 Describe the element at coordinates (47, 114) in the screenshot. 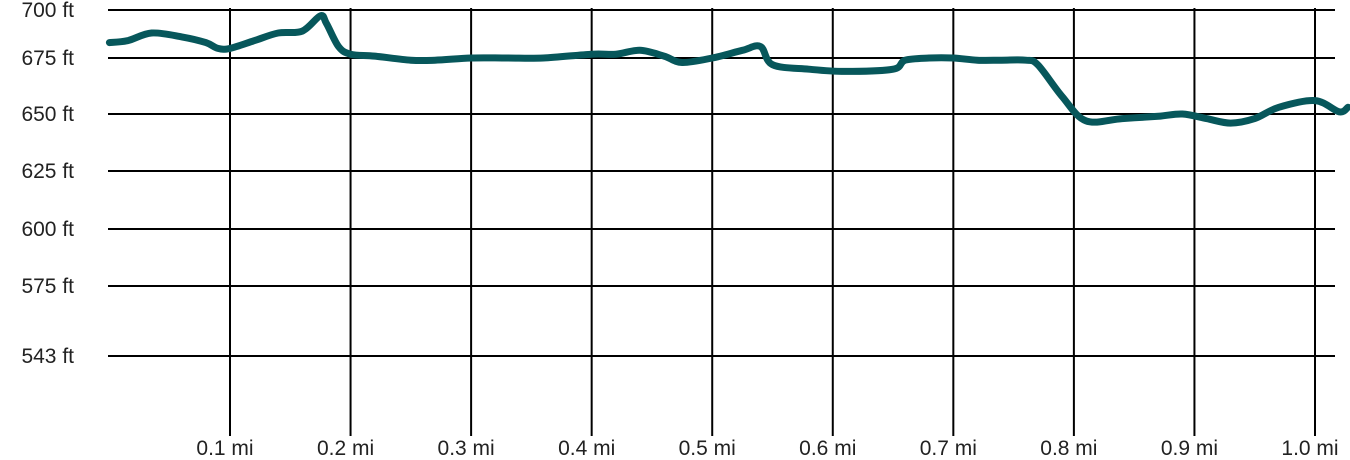

I see `y-tick-label: 650 ft` at that location.